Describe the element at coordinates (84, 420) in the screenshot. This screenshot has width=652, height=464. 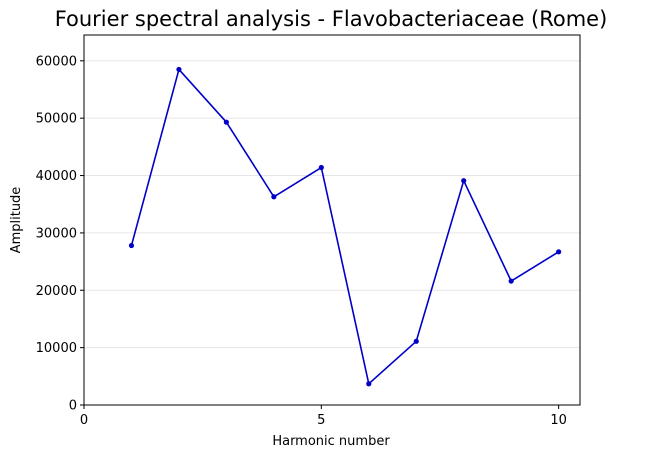
I see `x-tick-label: 0` at that location.